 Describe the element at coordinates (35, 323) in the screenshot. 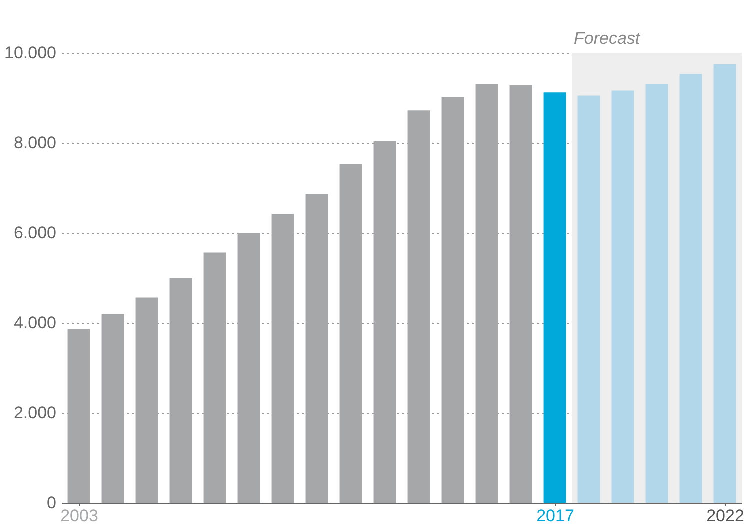

I see `y-tick-label: 4.000` at that location.